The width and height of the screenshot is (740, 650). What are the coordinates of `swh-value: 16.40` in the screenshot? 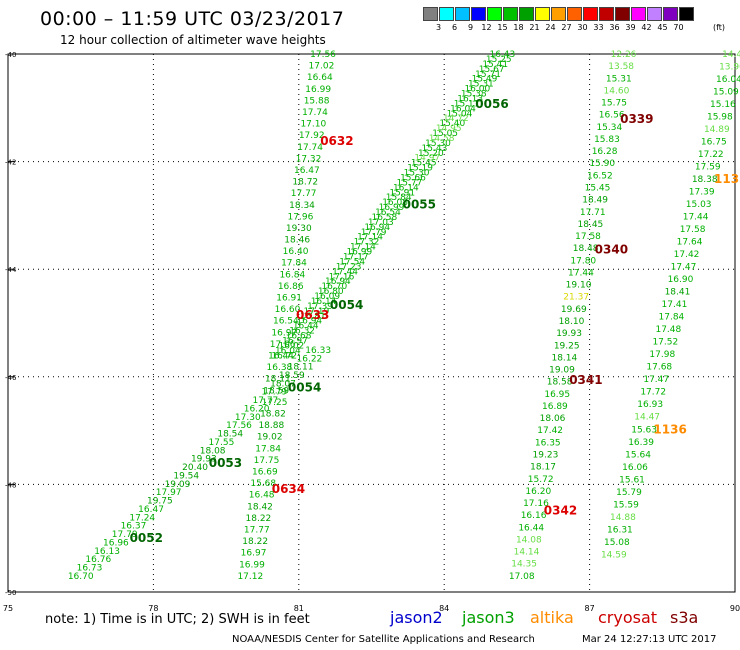 It's located at (296, 252).